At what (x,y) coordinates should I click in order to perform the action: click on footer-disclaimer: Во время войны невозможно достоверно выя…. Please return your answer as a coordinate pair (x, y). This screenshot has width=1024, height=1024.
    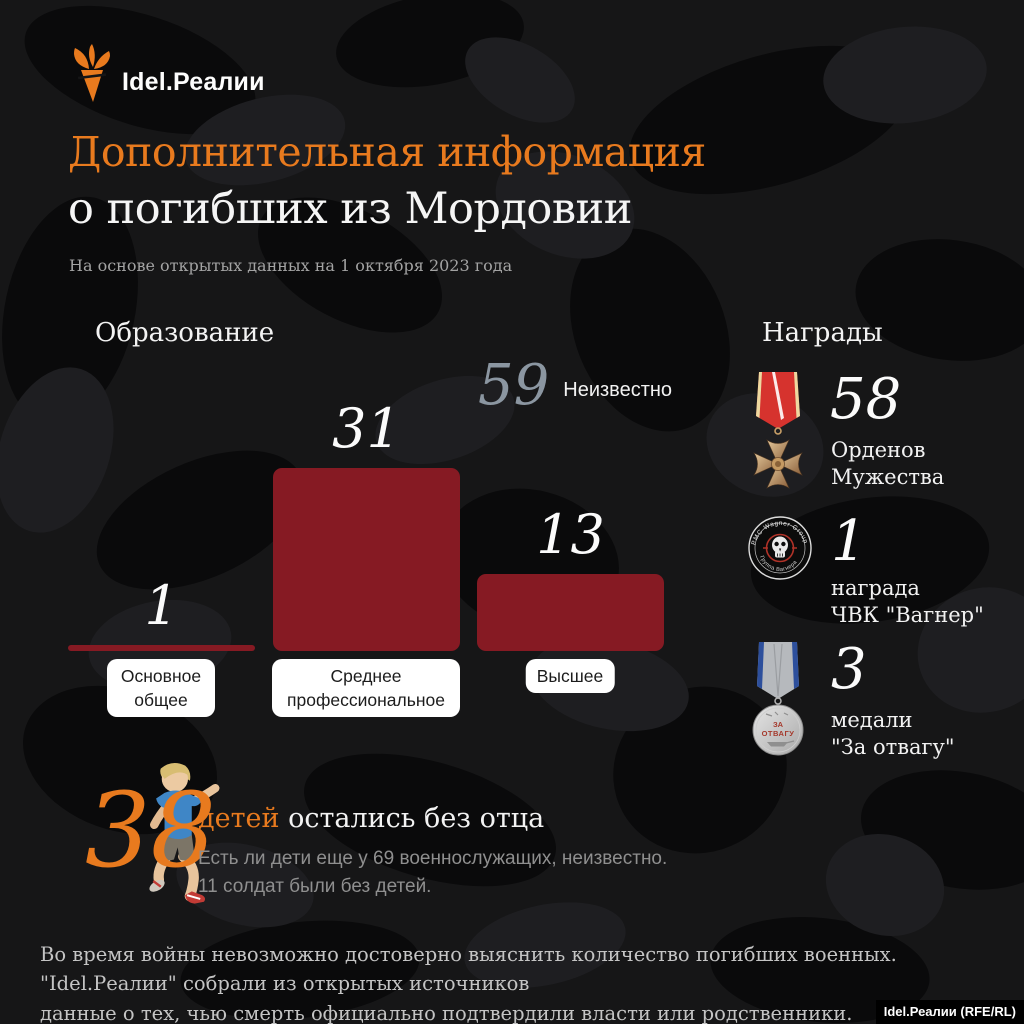
    Looking at the image, I should click on (468, 983).